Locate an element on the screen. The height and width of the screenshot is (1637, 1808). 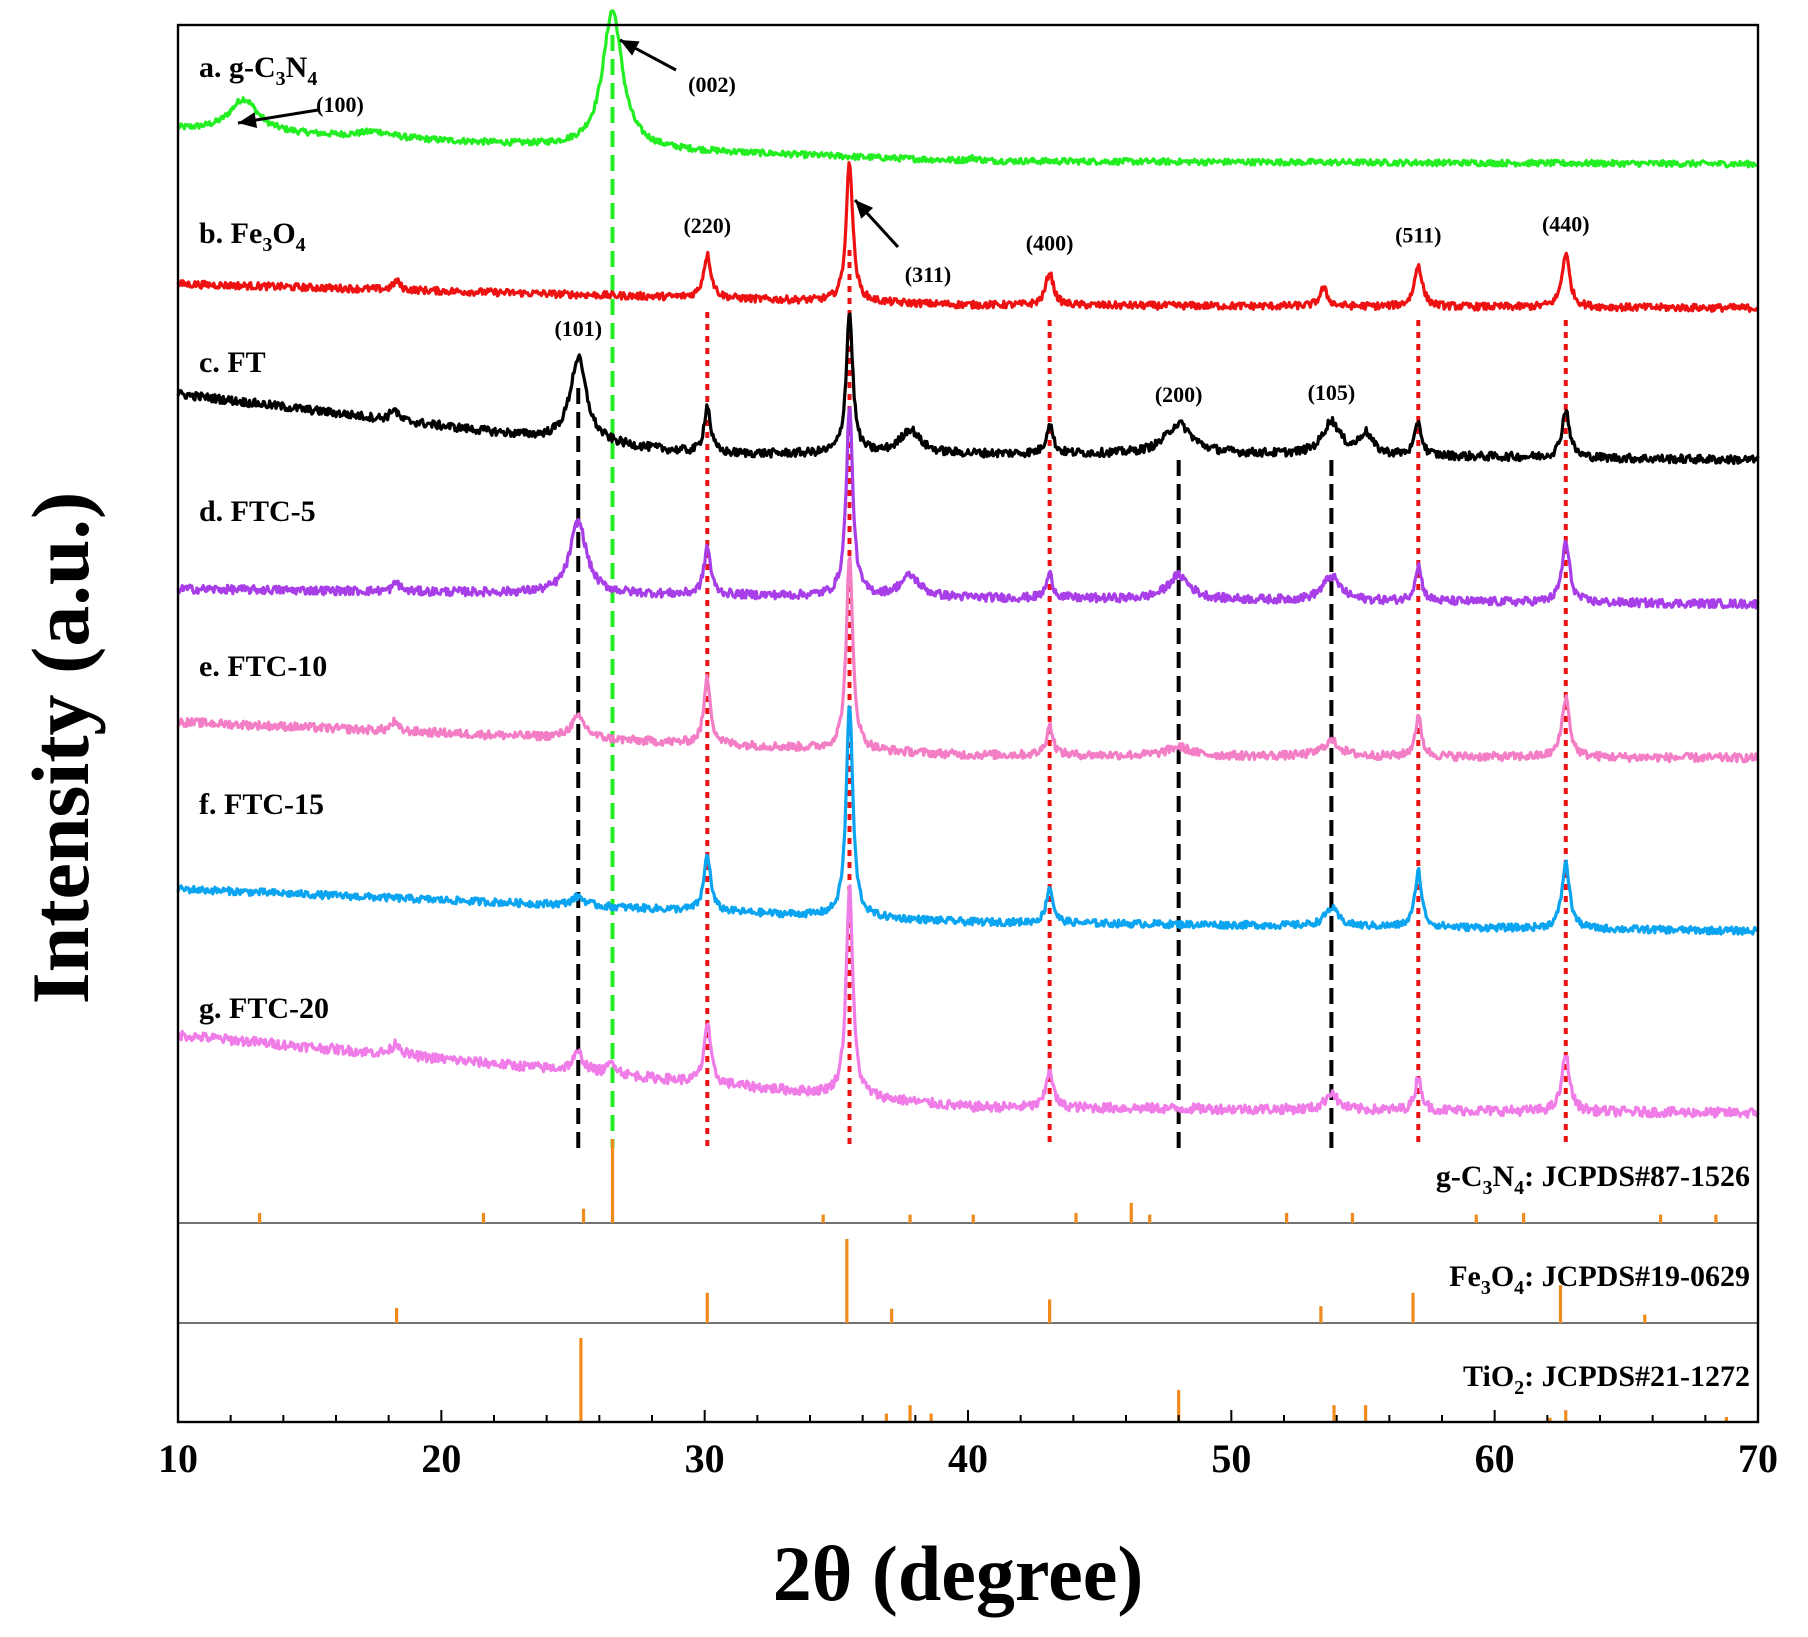
series-line-b is located at coordinates (968, 237).